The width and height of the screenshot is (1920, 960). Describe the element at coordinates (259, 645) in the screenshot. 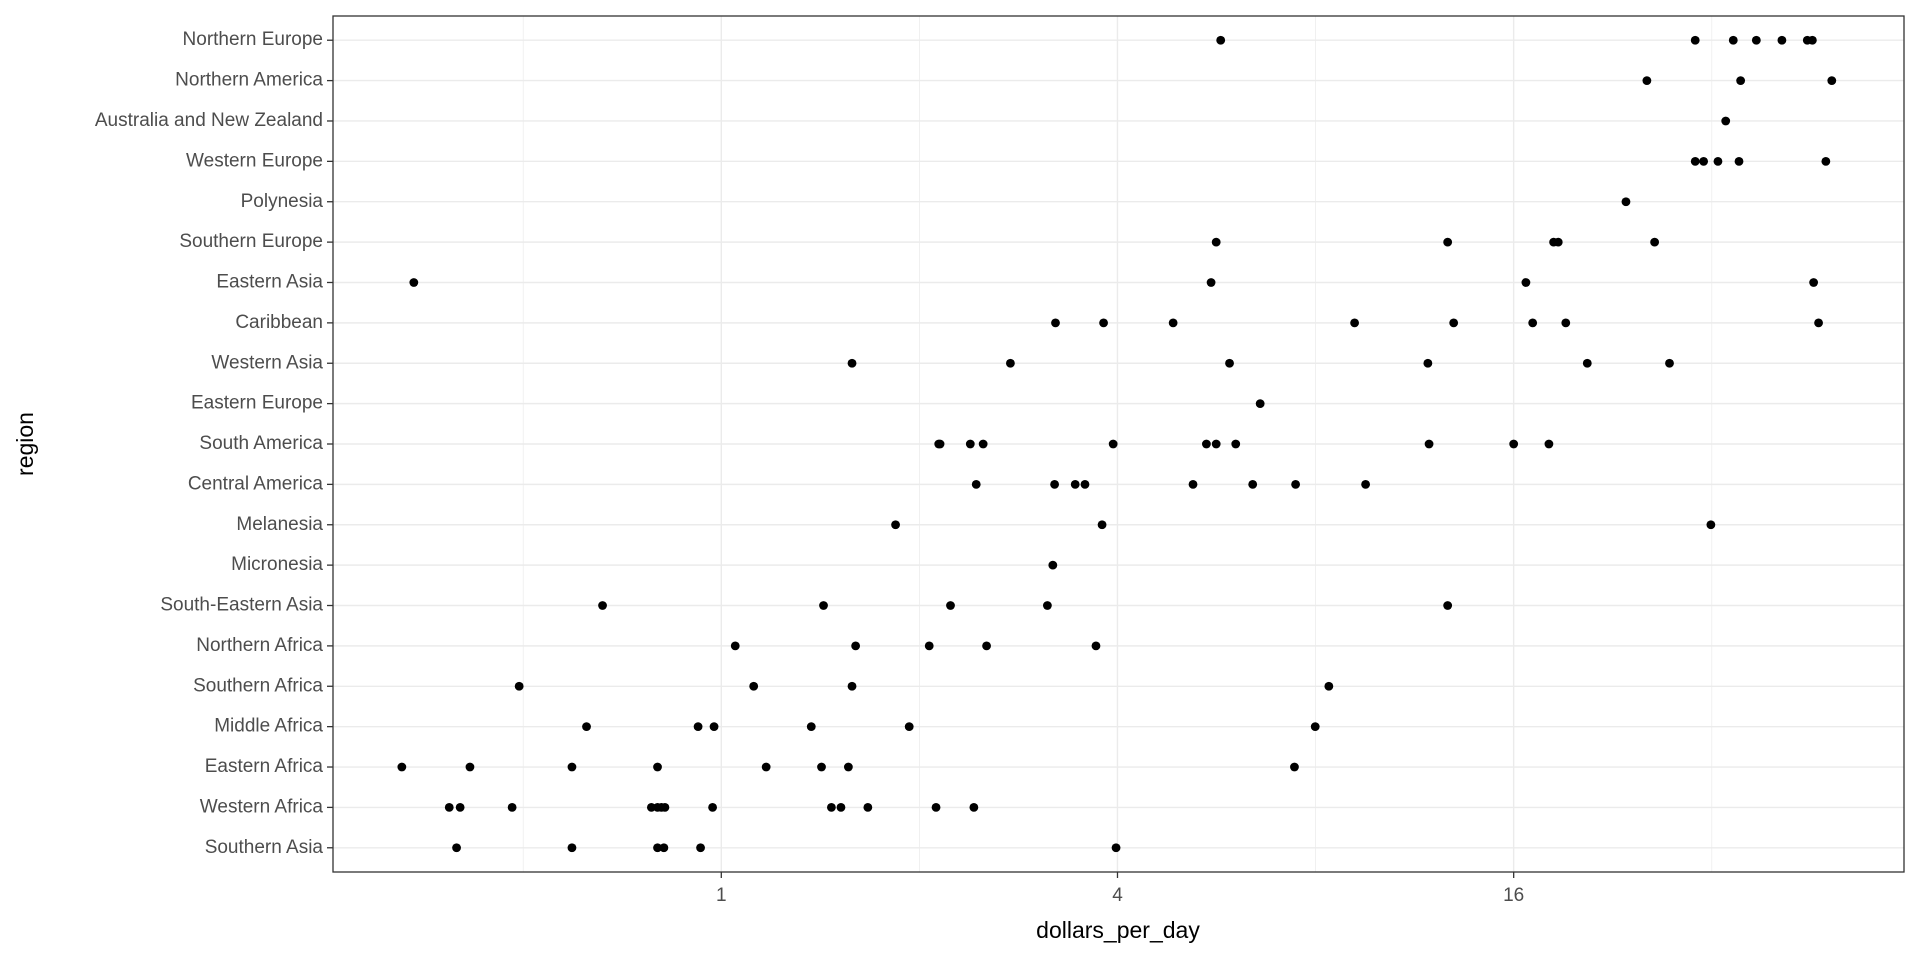

I see `y-tick-label: Northern Africa` at that location.